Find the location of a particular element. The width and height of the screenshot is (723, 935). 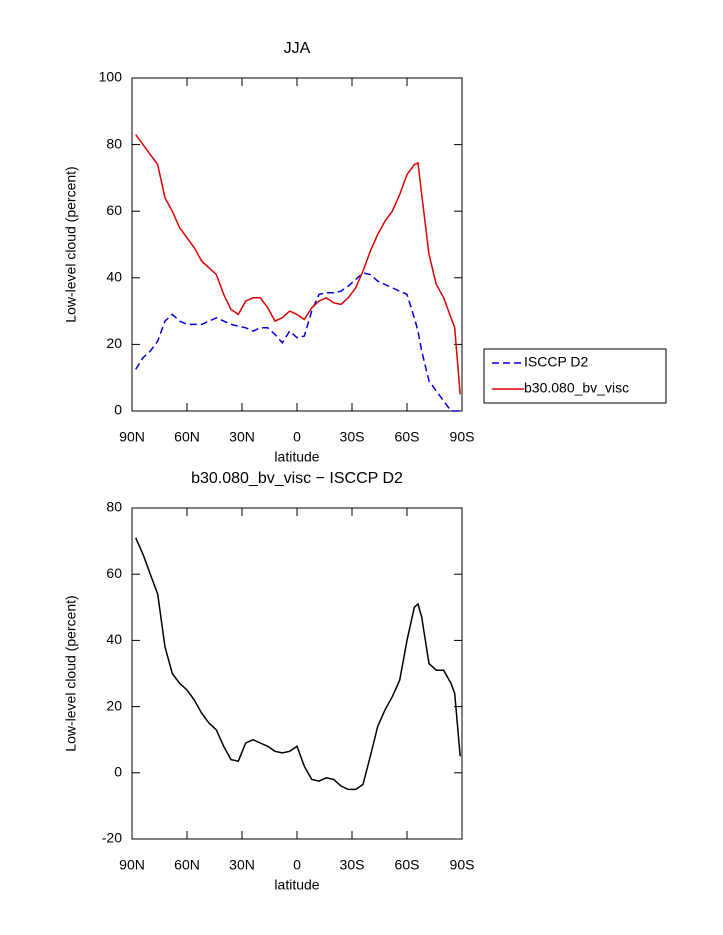

chart-title: b30.080_bv_visc − ISCCP D2 is located at coordinates (297, 478).